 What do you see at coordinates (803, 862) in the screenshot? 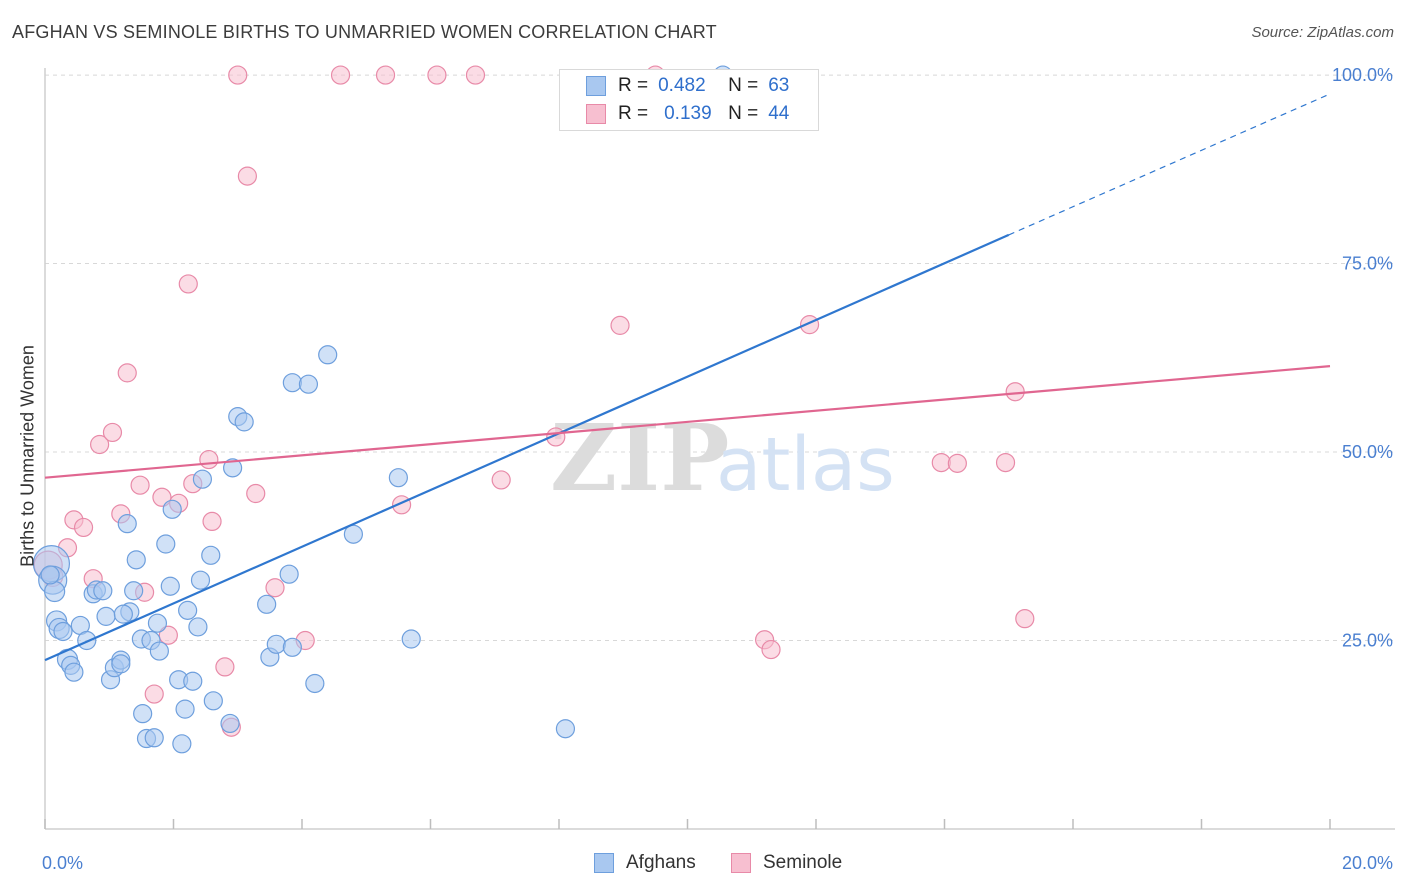
I see `series-legend-label-seminole: Seminole` at bounding box center [803, 862].